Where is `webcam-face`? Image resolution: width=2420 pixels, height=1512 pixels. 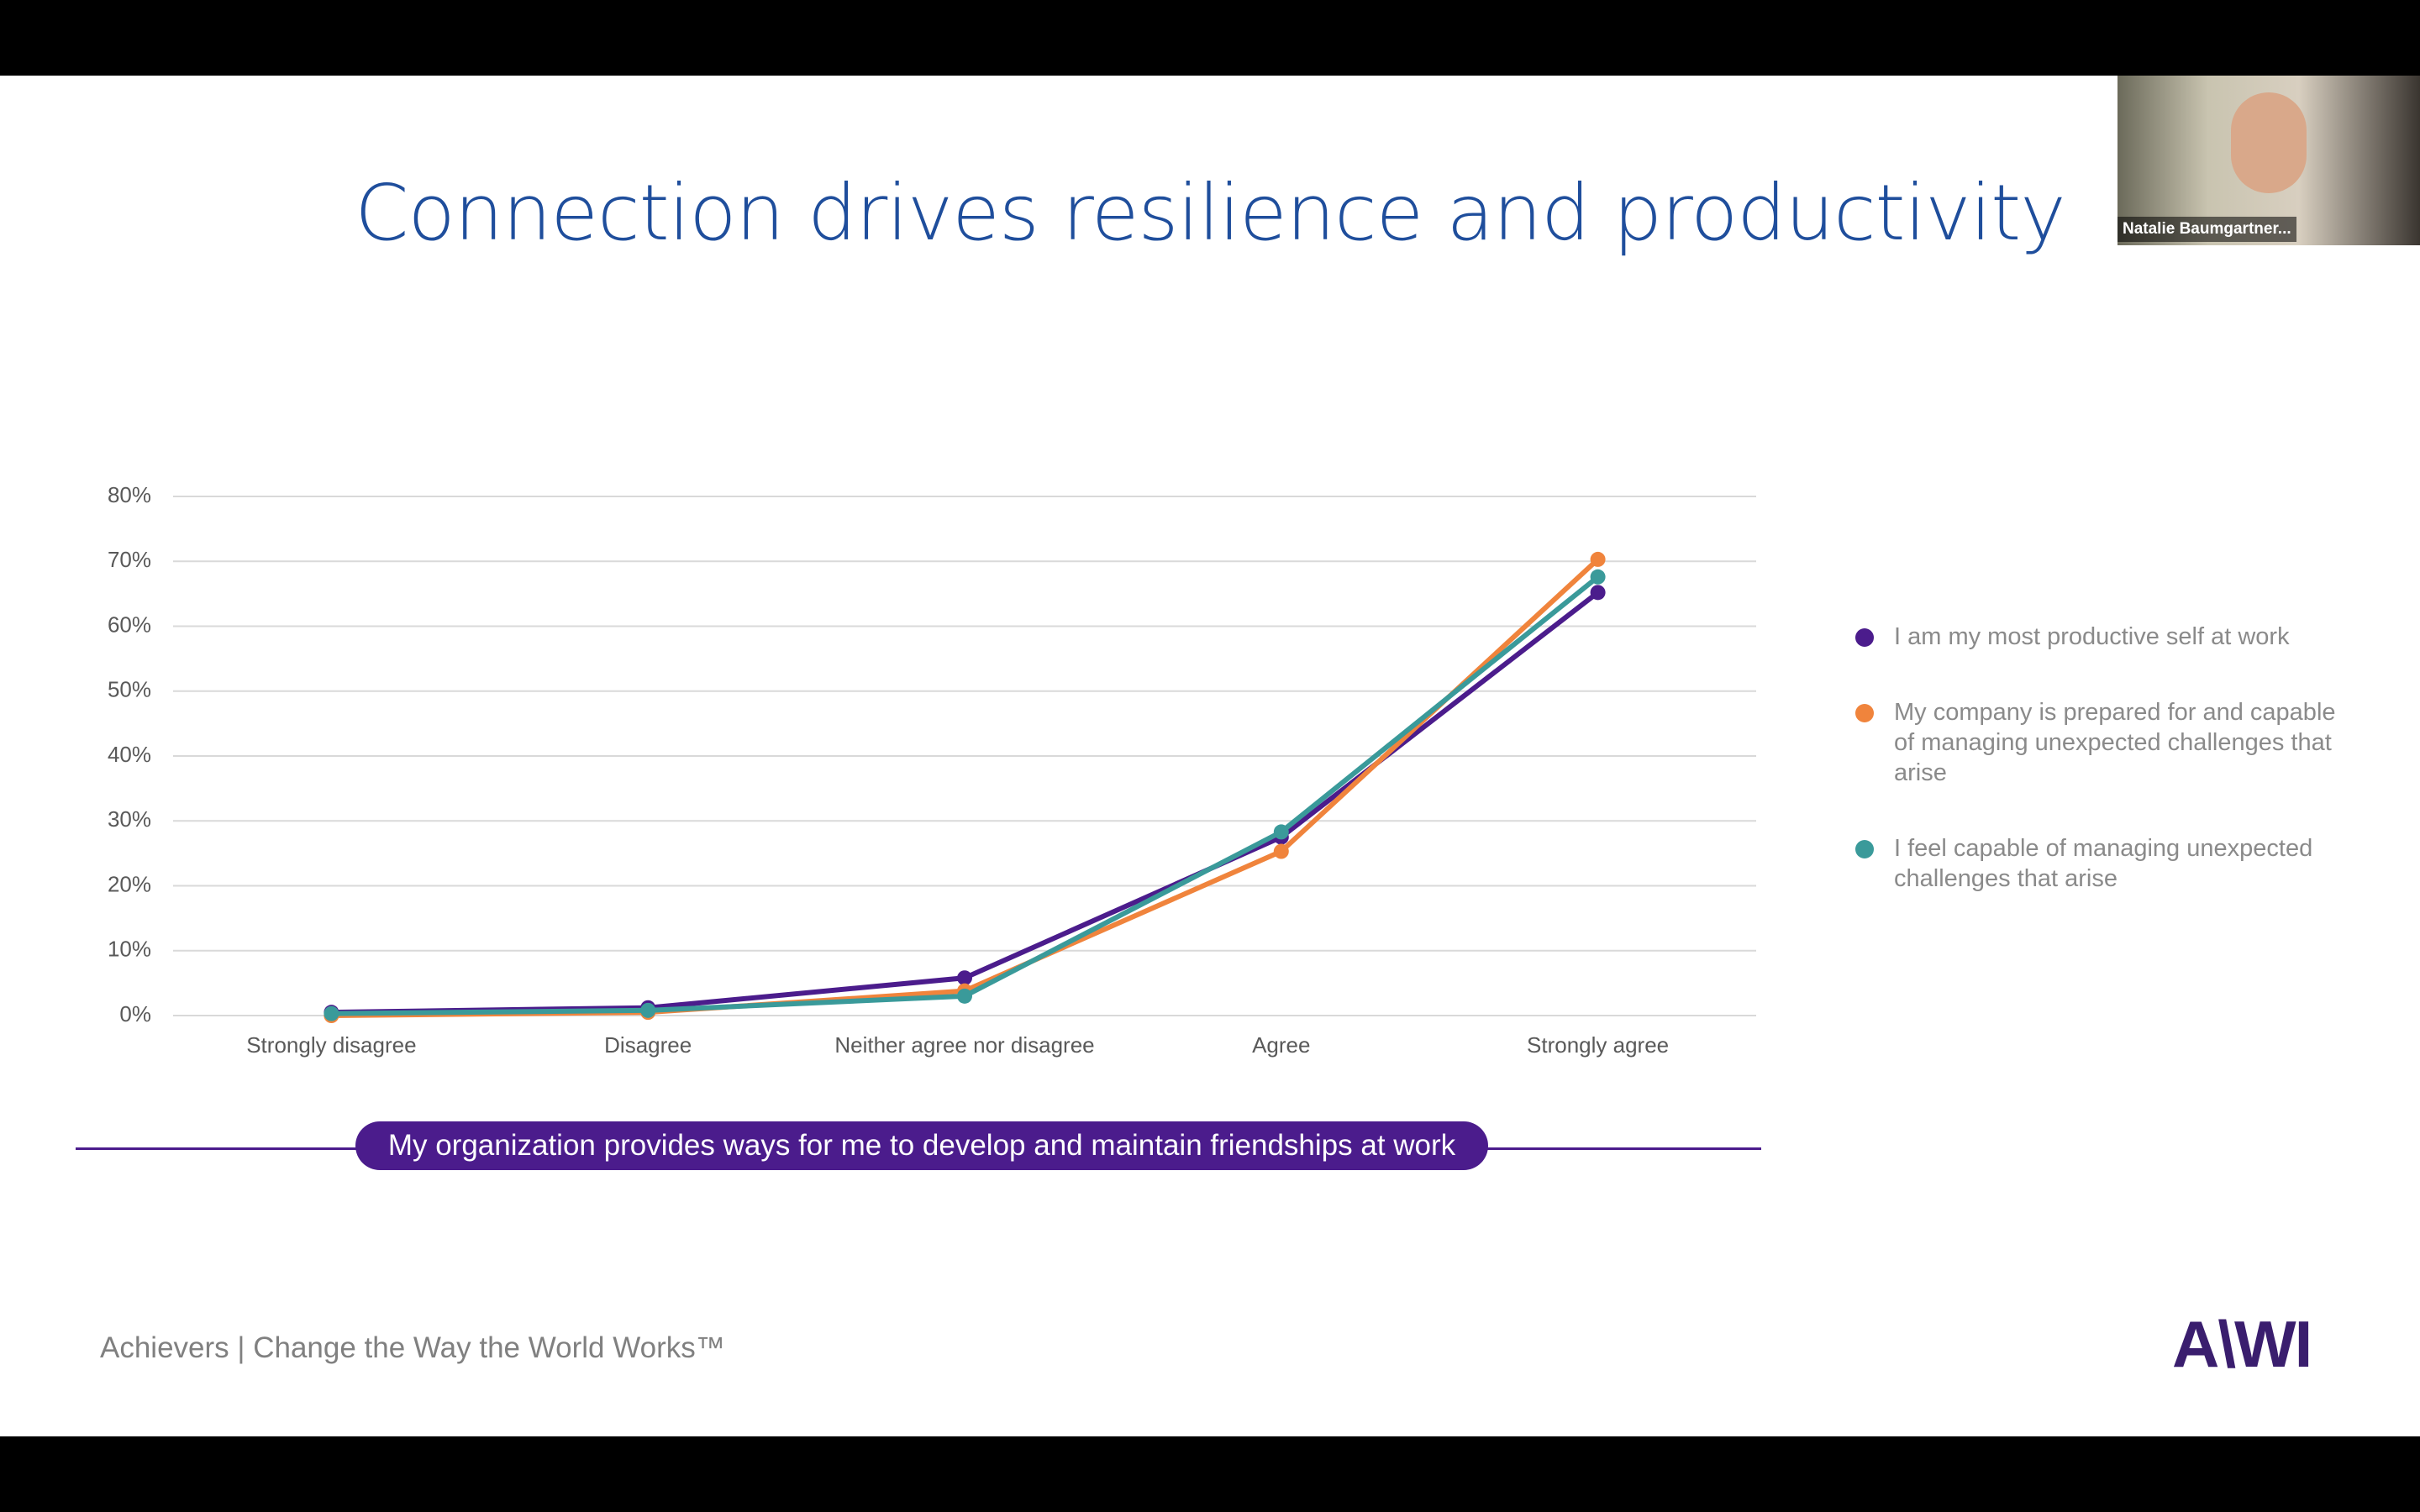 webcam-face is located at coordinates (2269, 142).